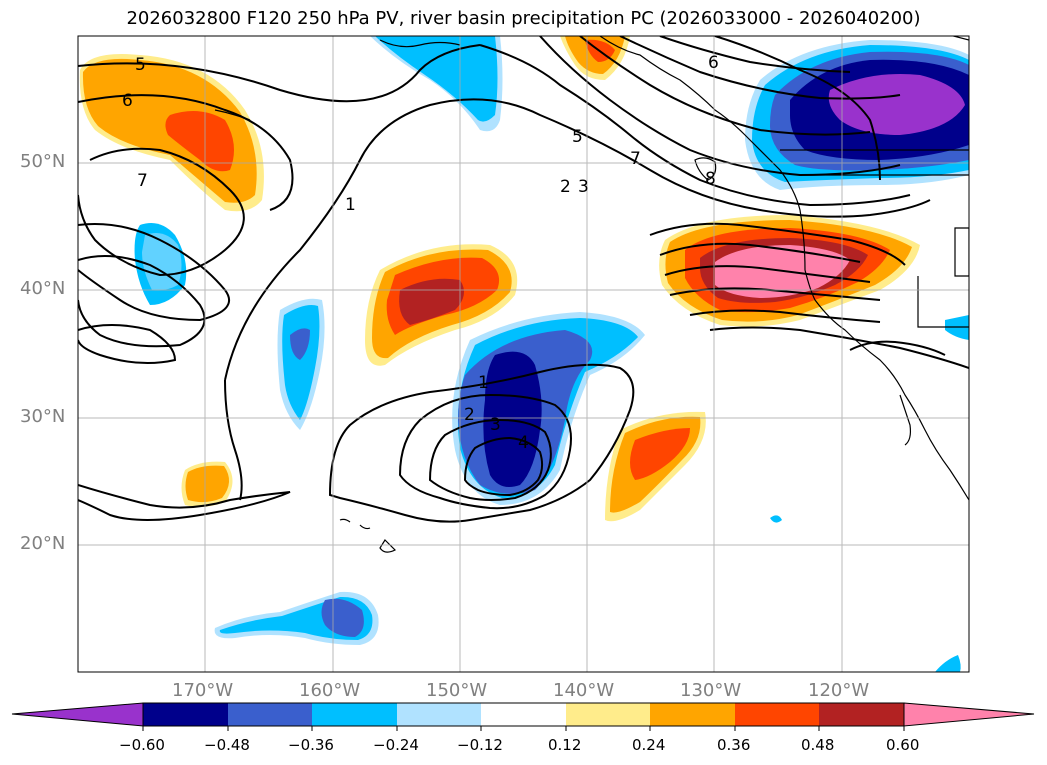  Describe the element at coordinates (818, 745) in the screenshot. I see `colorbar-tick-label: 0.48` at that location.